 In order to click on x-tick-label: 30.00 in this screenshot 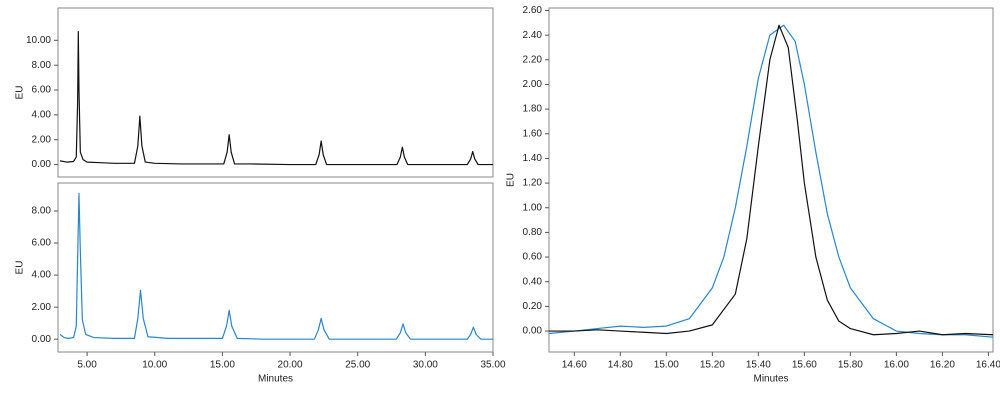, I will do `click(425, 365)`.